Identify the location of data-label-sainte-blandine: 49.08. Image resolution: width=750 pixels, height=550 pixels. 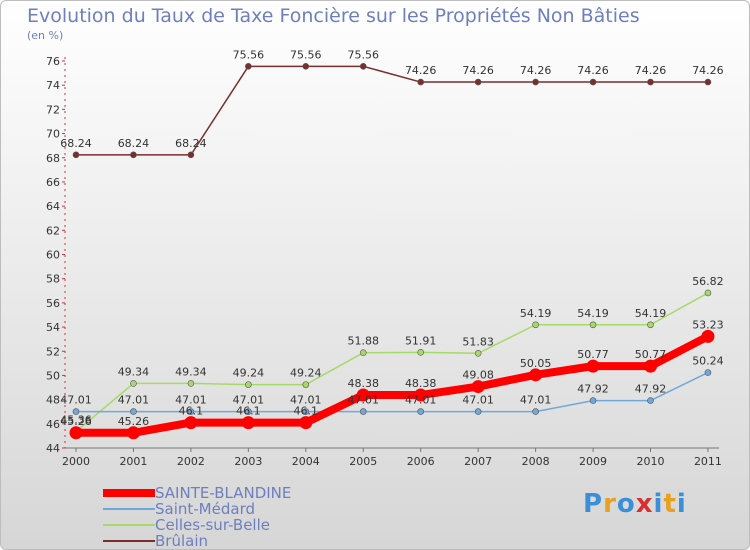
(478, 375).